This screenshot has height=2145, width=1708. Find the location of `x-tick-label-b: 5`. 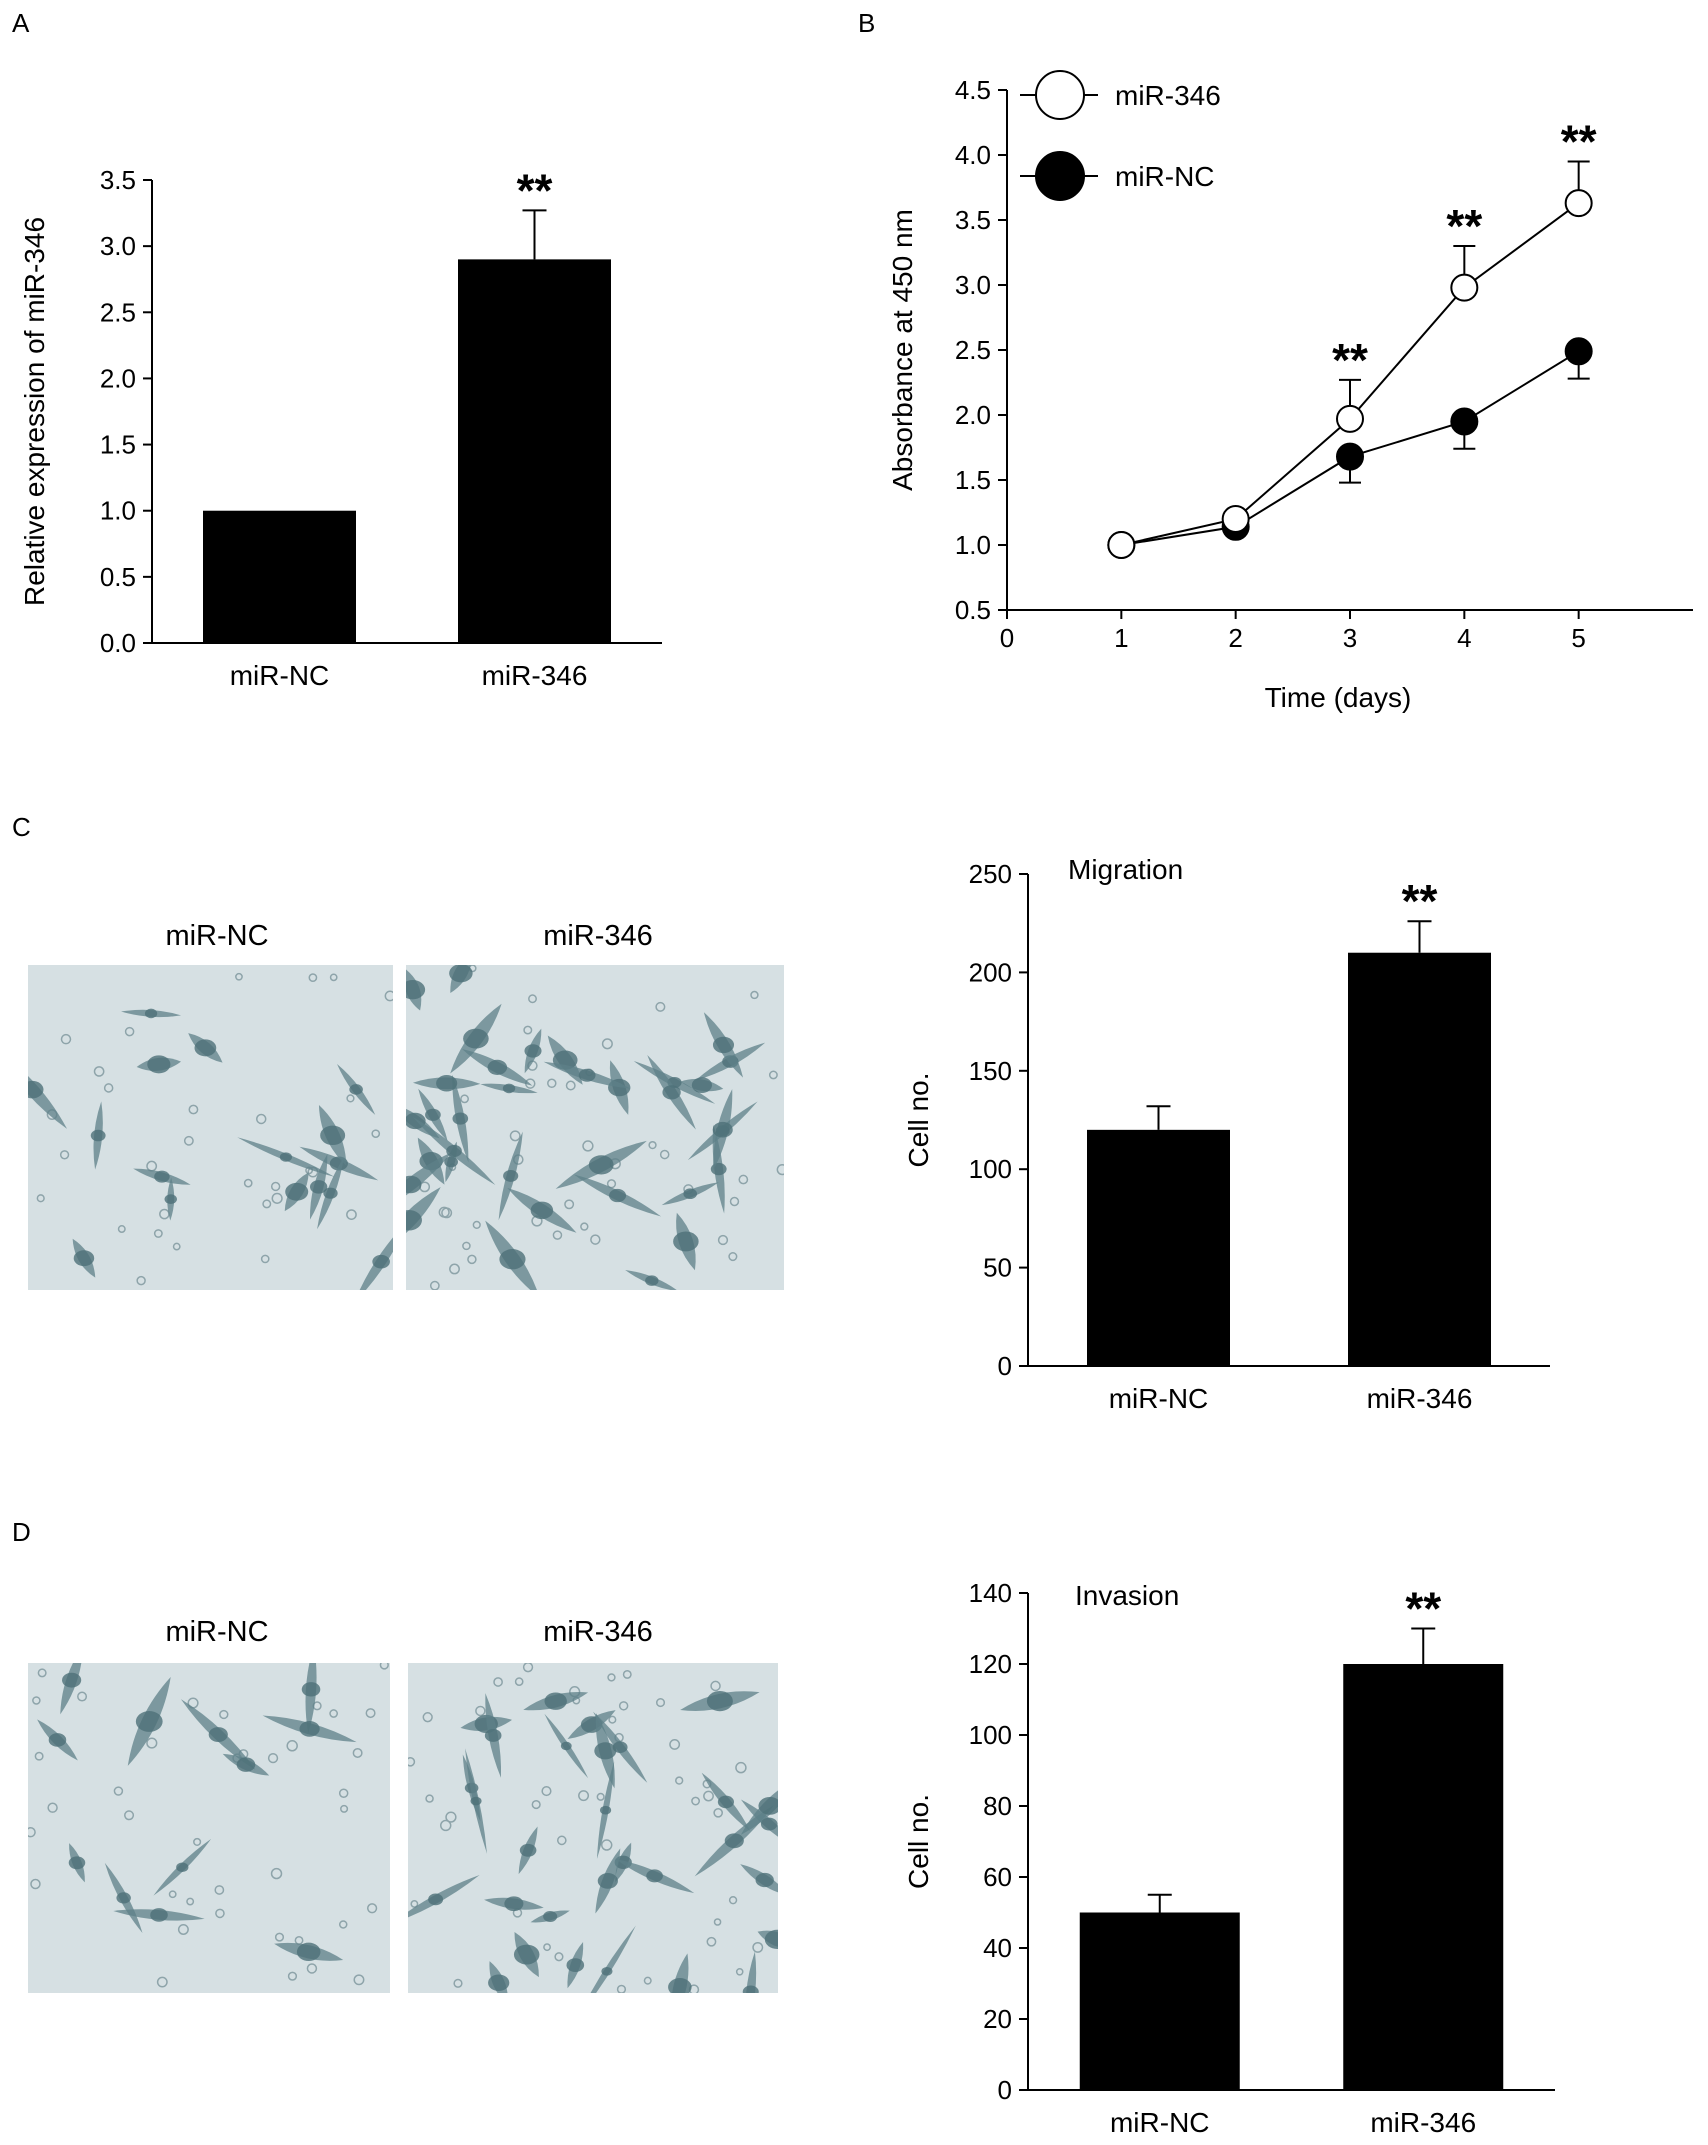

x-tick-label-b: 5 is located at coordinates (1578, 638).